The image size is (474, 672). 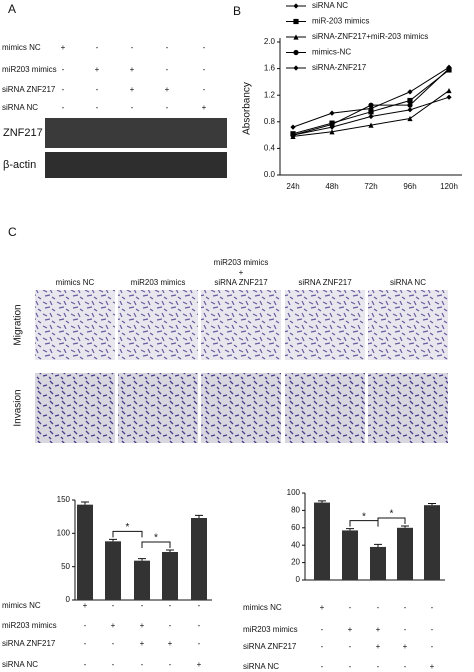 What do you see at coordinates (295, 527) in the screenshot?
I see `y-tick-label: 60` at bounding box center [295, 527].